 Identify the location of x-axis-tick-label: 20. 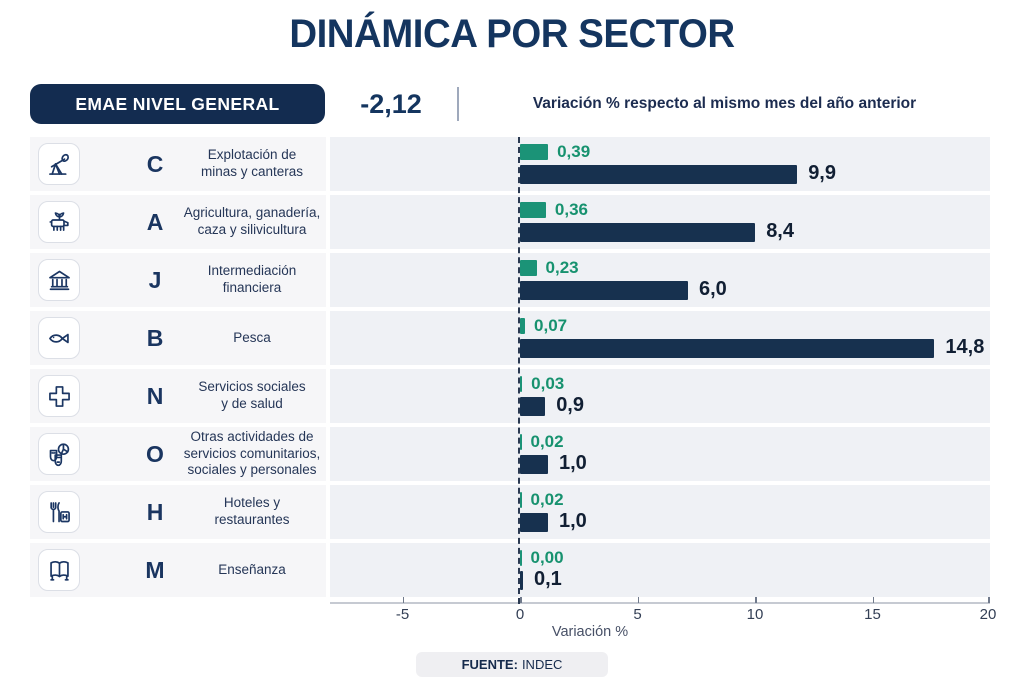
(988, 614).